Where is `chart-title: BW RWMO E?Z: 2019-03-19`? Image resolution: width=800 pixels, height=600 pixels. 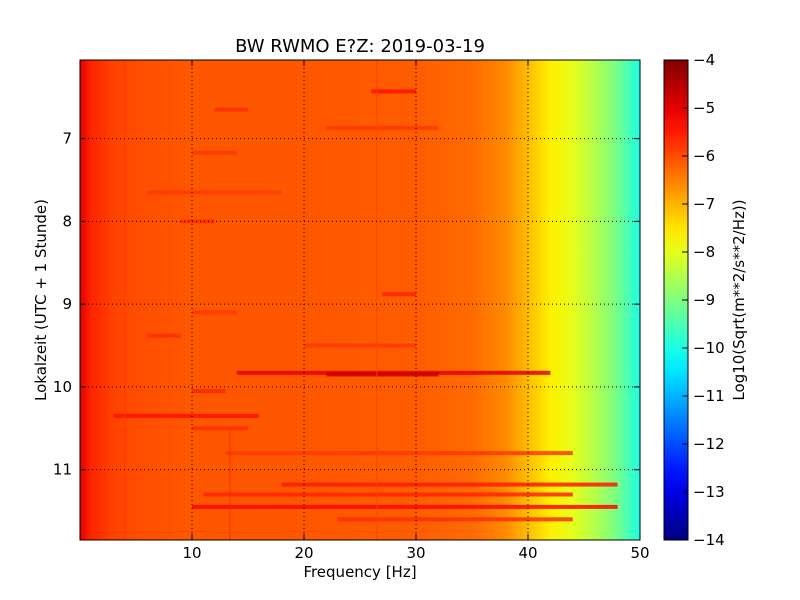 chart-title: BW RWMO E?Z: 2019-03-19 is located at coordinates (360, 46).